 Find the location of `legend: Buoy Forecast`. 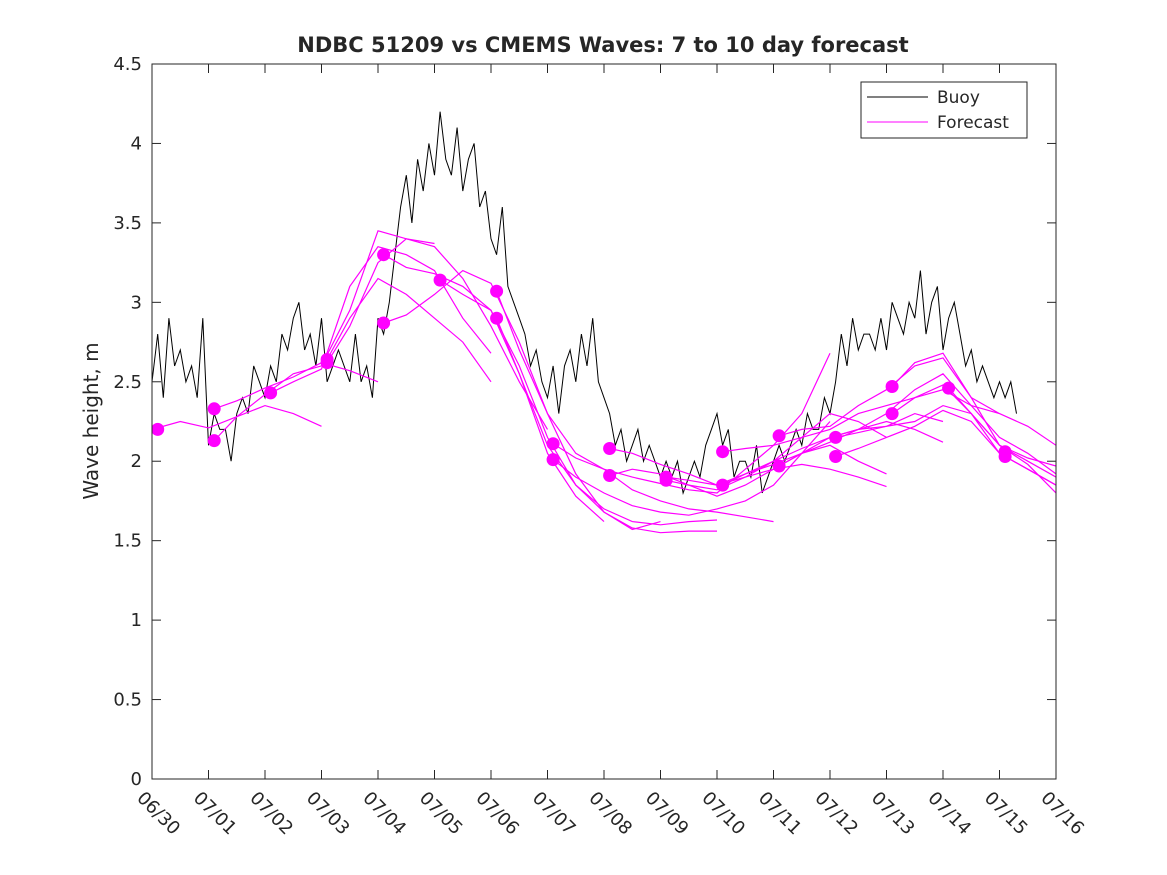

legend: Buoy Forecast is located at coordinates (944, 110).